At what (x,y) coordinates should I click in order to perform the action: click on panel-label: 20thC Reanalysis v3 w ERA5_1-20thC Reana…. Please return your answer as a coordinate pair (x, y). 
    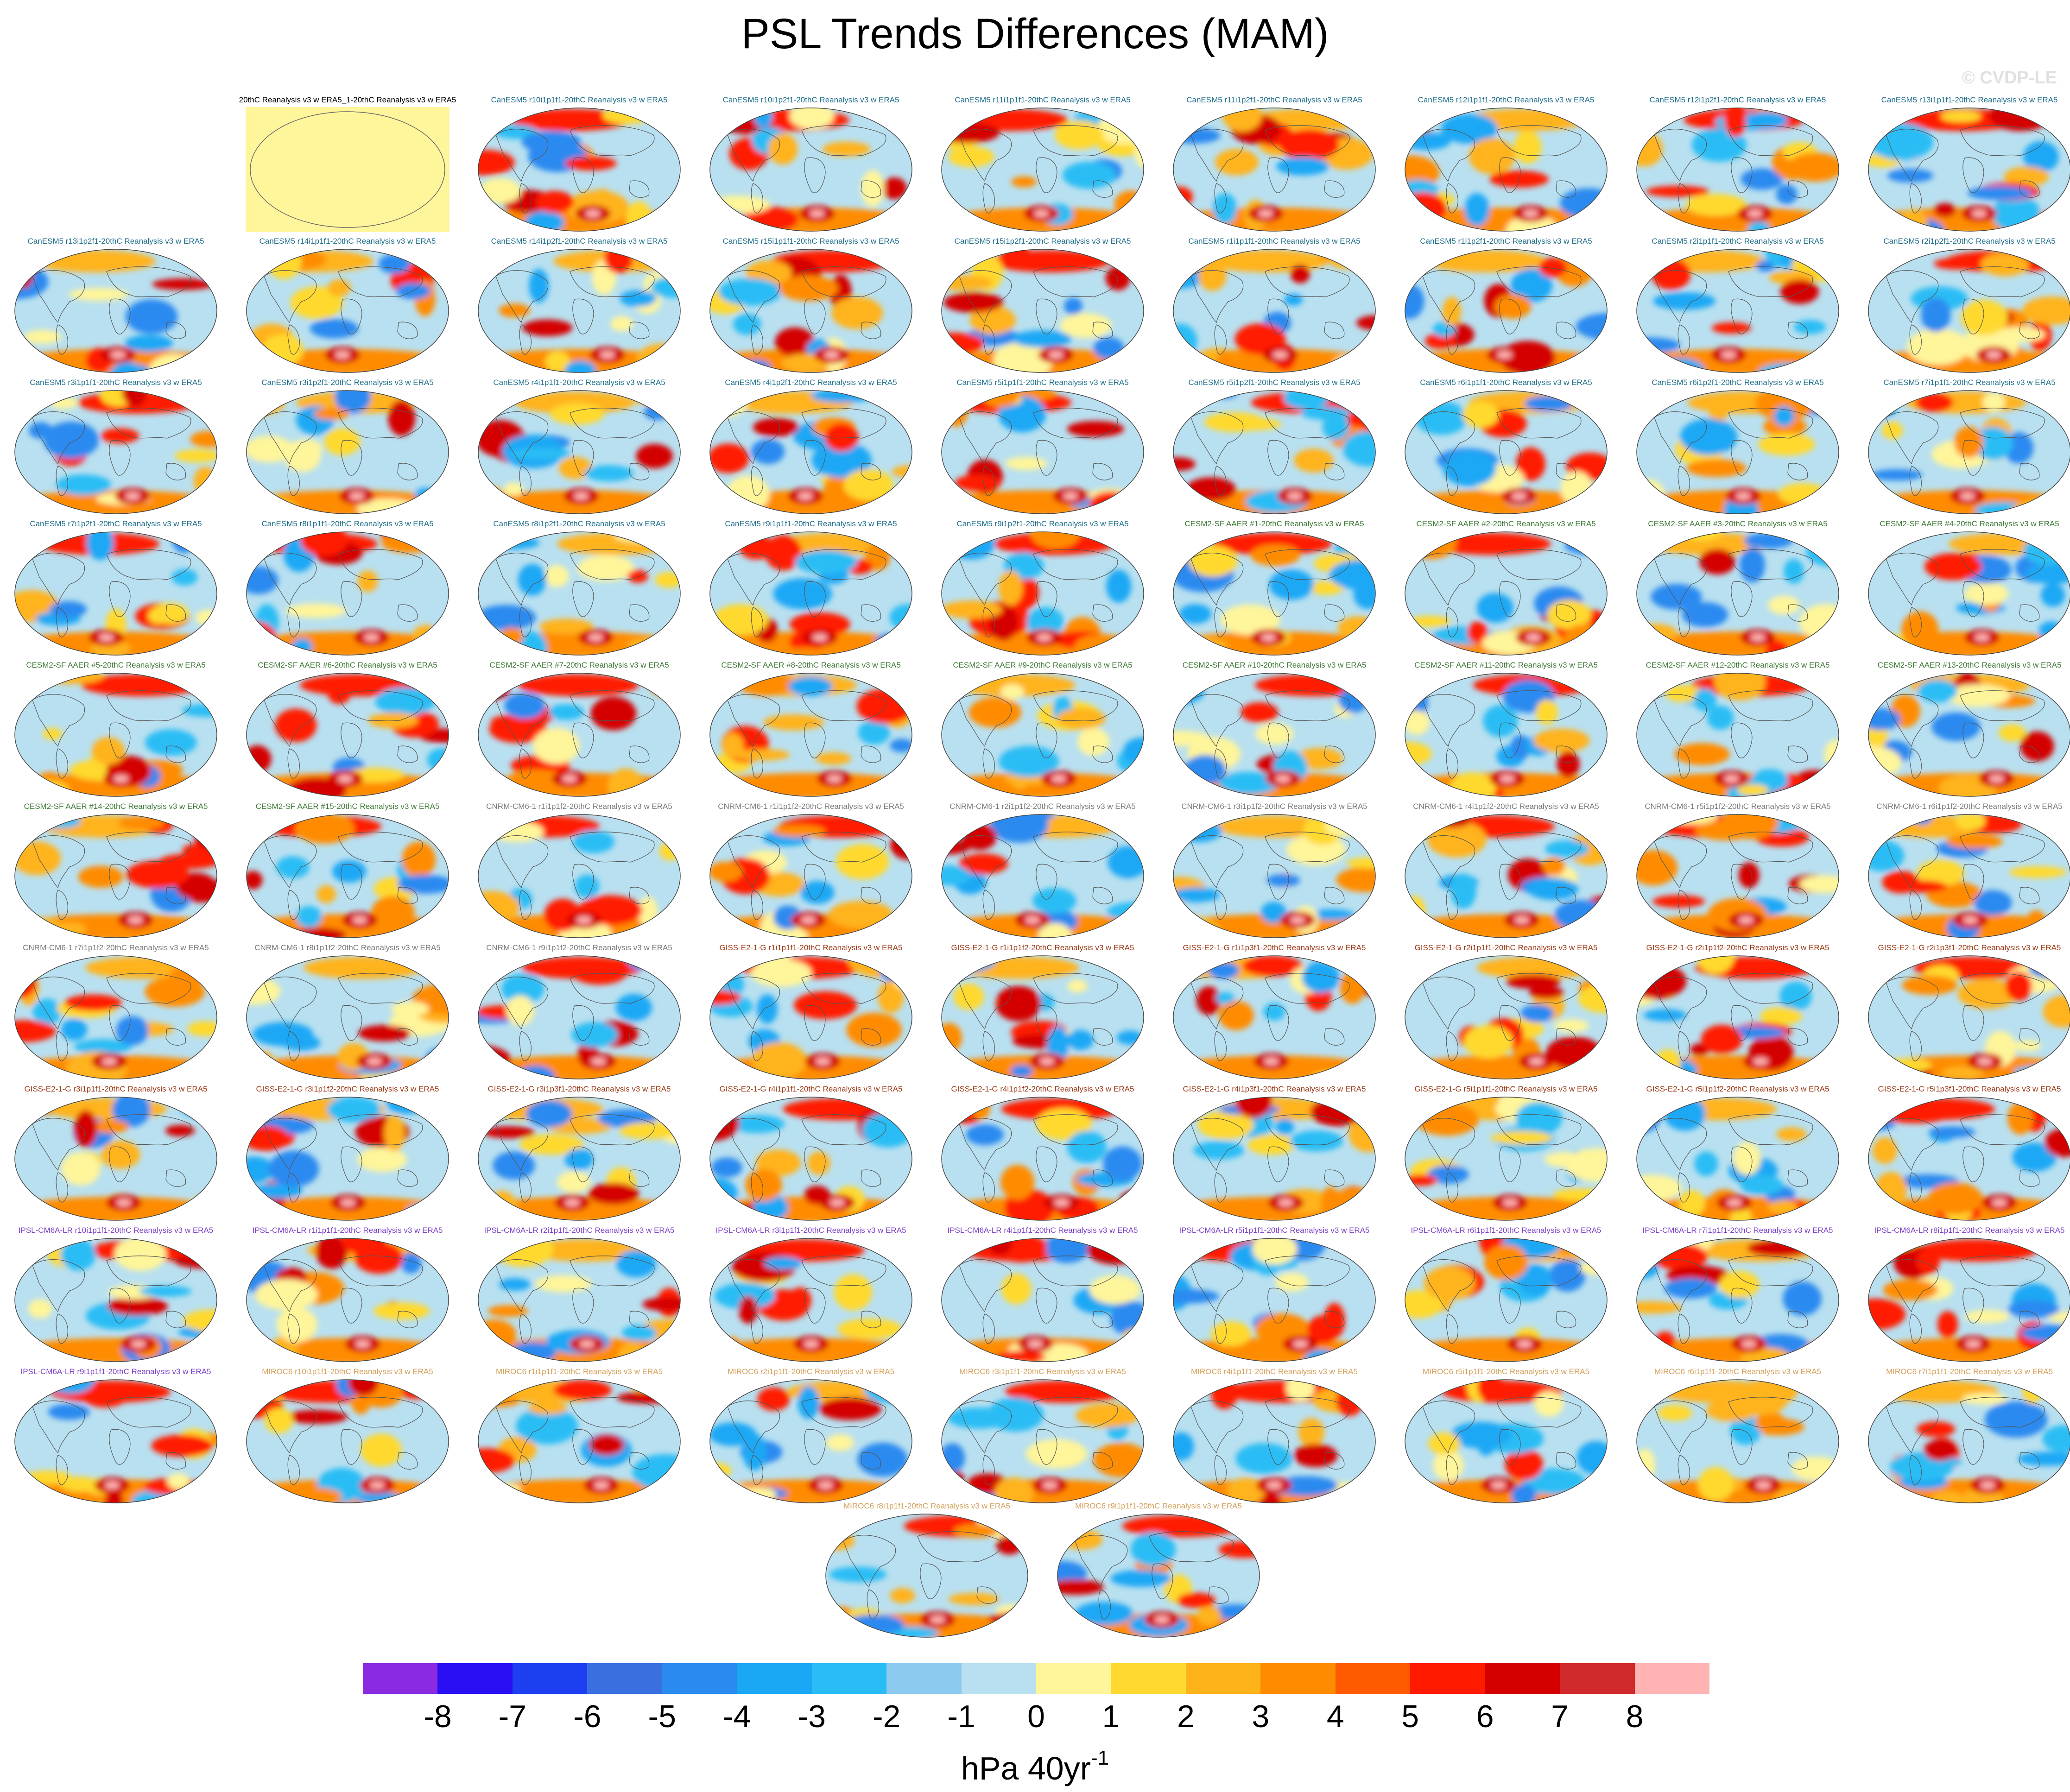
    Looking at the image, I should click on (347, 99).